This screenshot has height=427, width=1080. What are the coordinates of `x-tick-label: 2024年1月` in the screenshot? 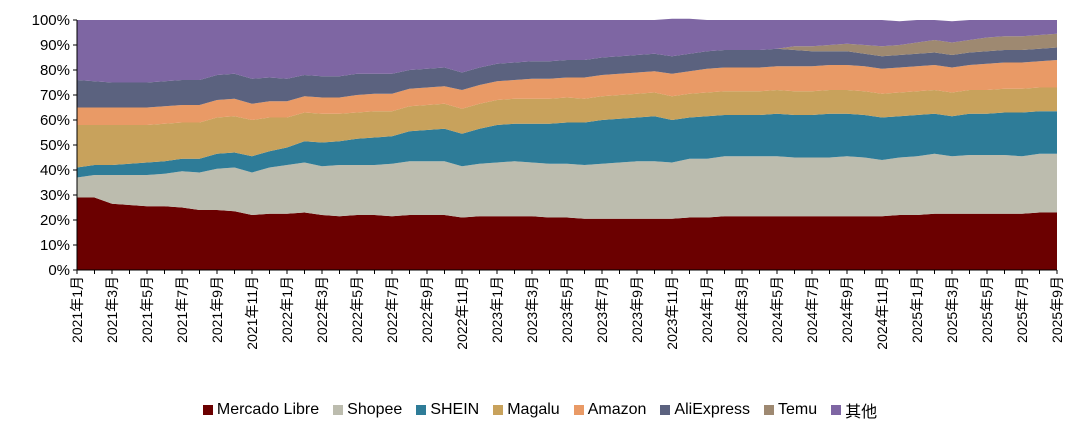 It's located at (707, 309).